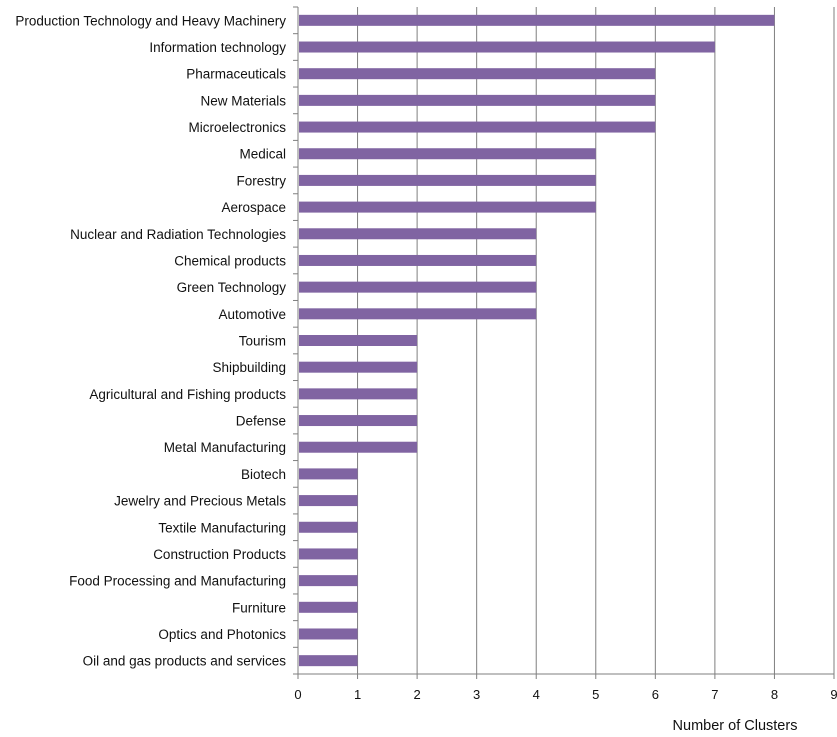 Image resolution: width=837 pixels, height=737 pixels. Describe the element at coordinates (595, 694) in the screenshot. I see `x-tick-label: 5` at that location.